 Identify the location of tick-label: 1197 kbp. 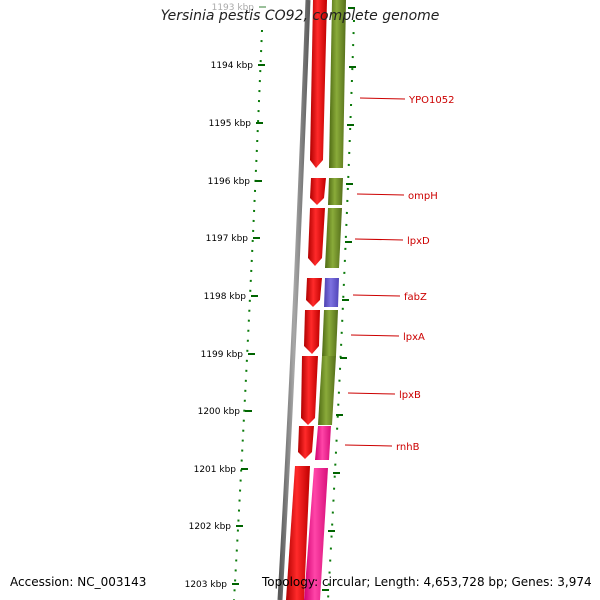
(227, 239).